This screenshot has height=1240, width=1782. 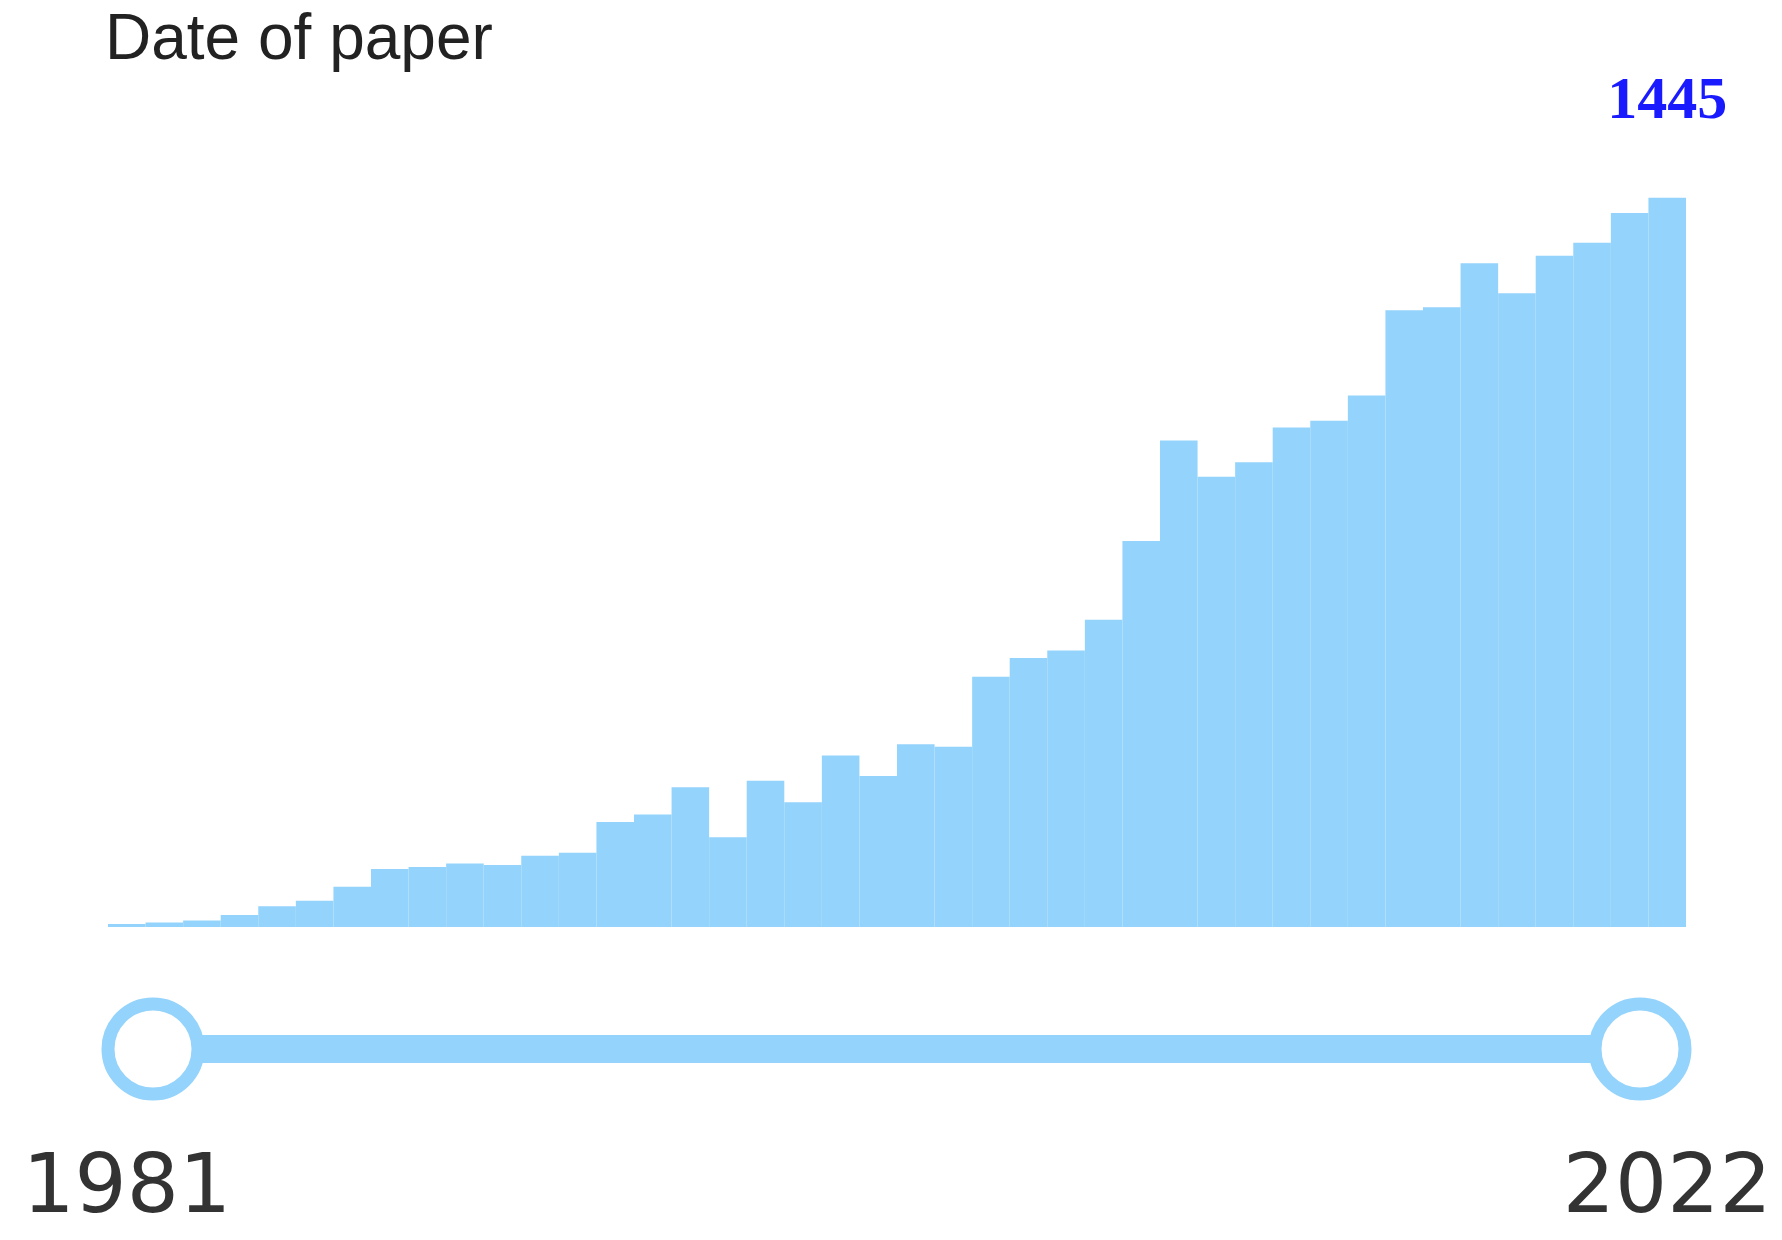 I want to click on x-tick-label: 2022, so click(x=1667, y=1183).